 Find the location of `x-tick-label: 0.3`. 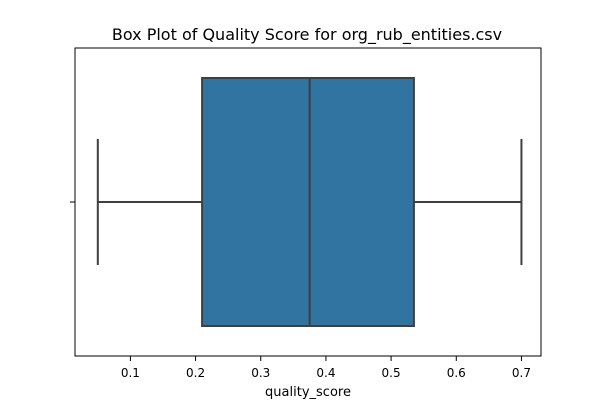

x-tick-label: 0.3 is located at coordinates (260, 373).